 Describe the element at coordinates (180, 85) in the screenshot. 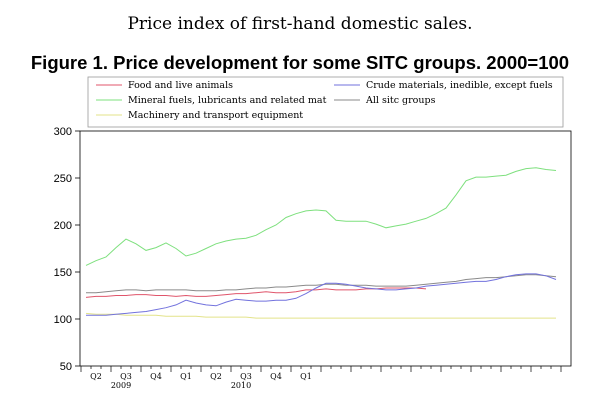

I see `legend-label-food-and-live-animals: Food and live animals` at that location.